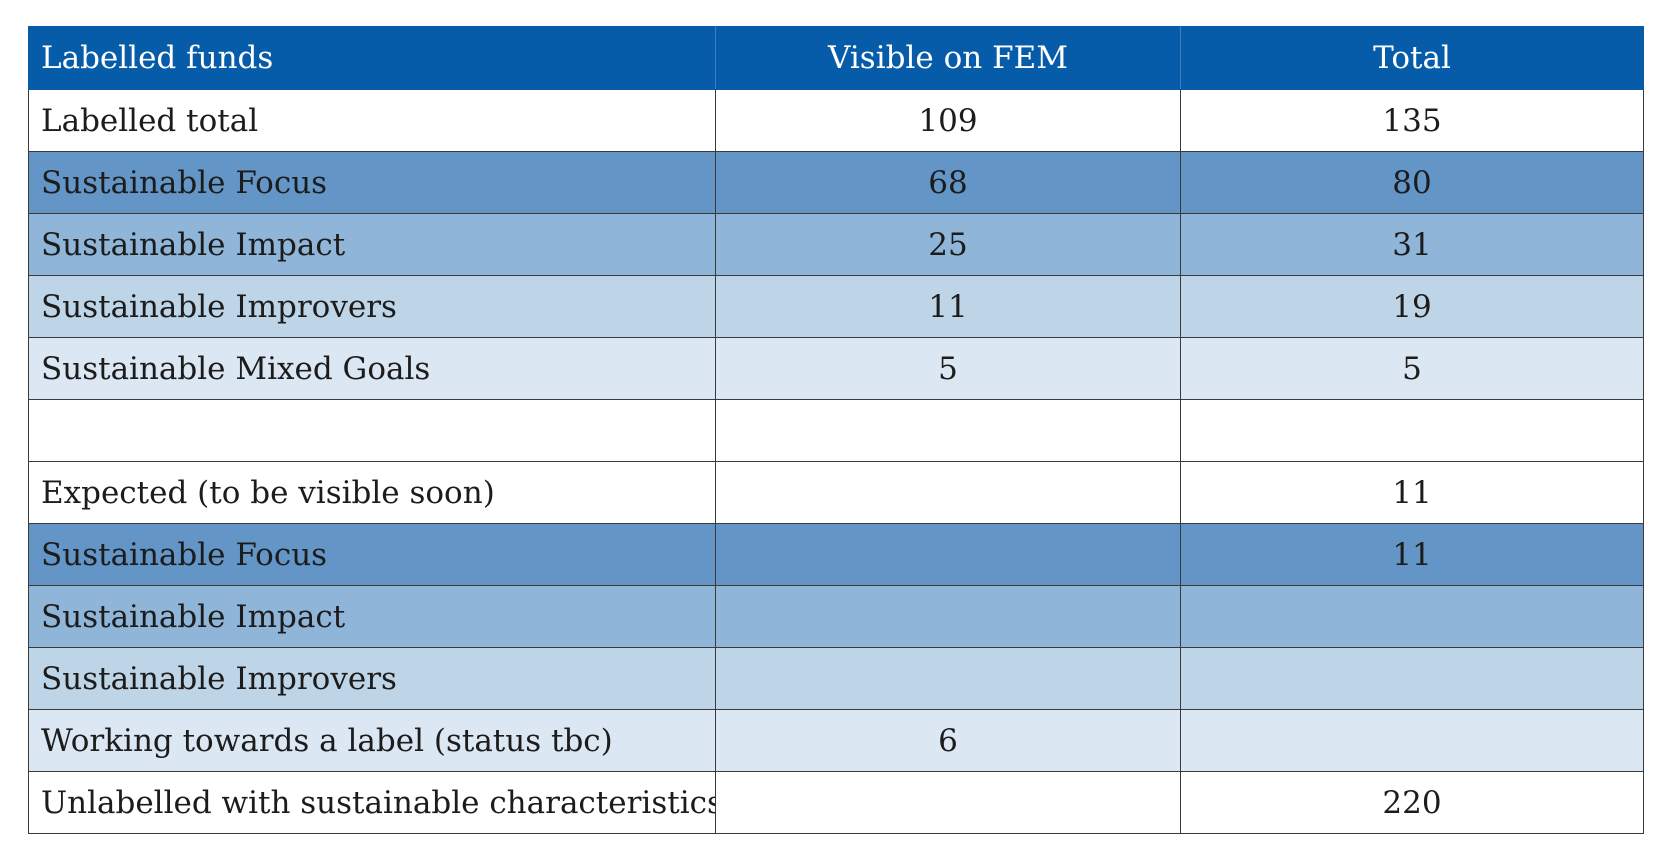 The width and height of the screenshot is (1670, 861). Describe the element at coordinates (1412, 306) in the screenshot. I see `row-total: 19` at that location.